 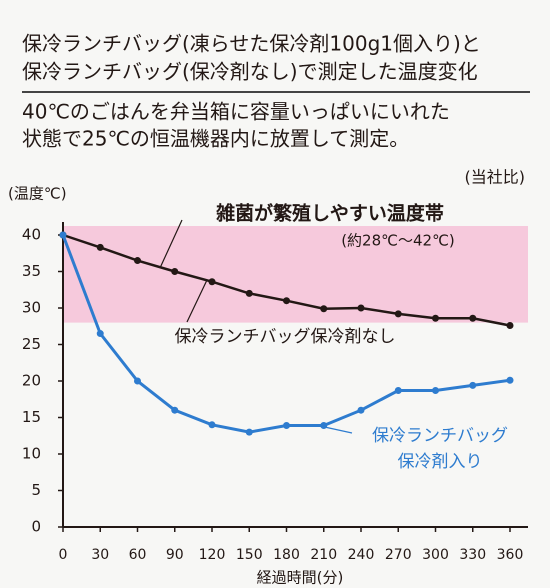 What do you see at coordinates (510, 555) in the screenshot?
I see `x-tick-label: 360` at bounding box center [510, 555].